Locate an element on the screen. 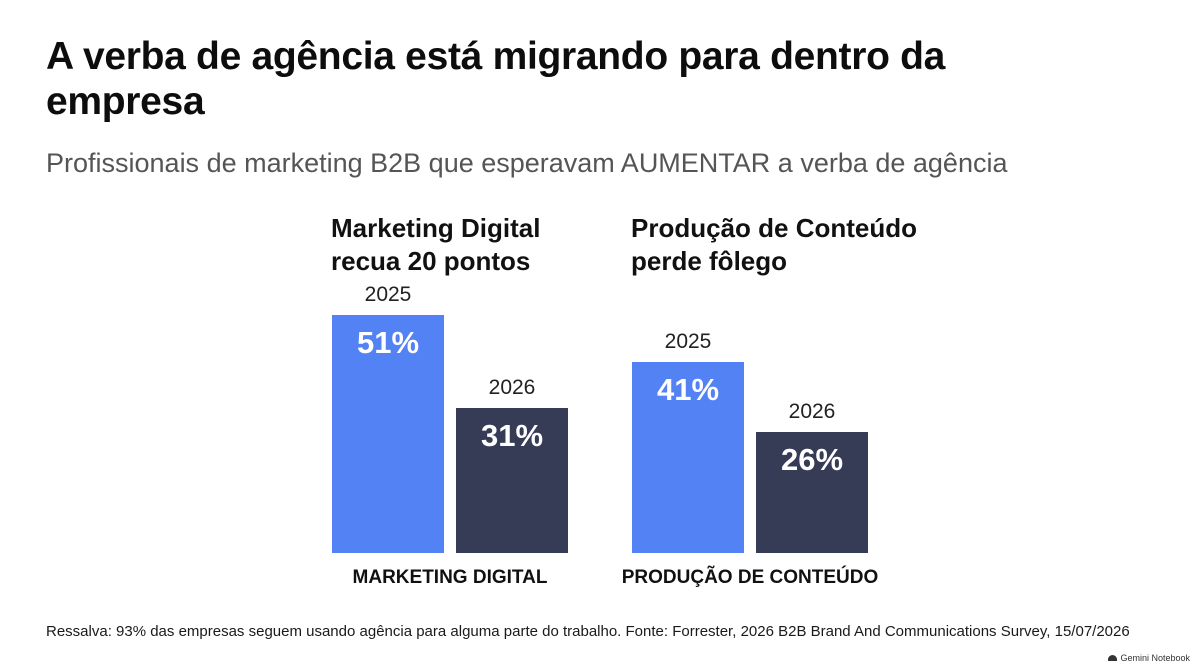 The width and height of the screenshot is (1200, 670). watermark: Gemini Notebook is located at coordinates (1149, 658).